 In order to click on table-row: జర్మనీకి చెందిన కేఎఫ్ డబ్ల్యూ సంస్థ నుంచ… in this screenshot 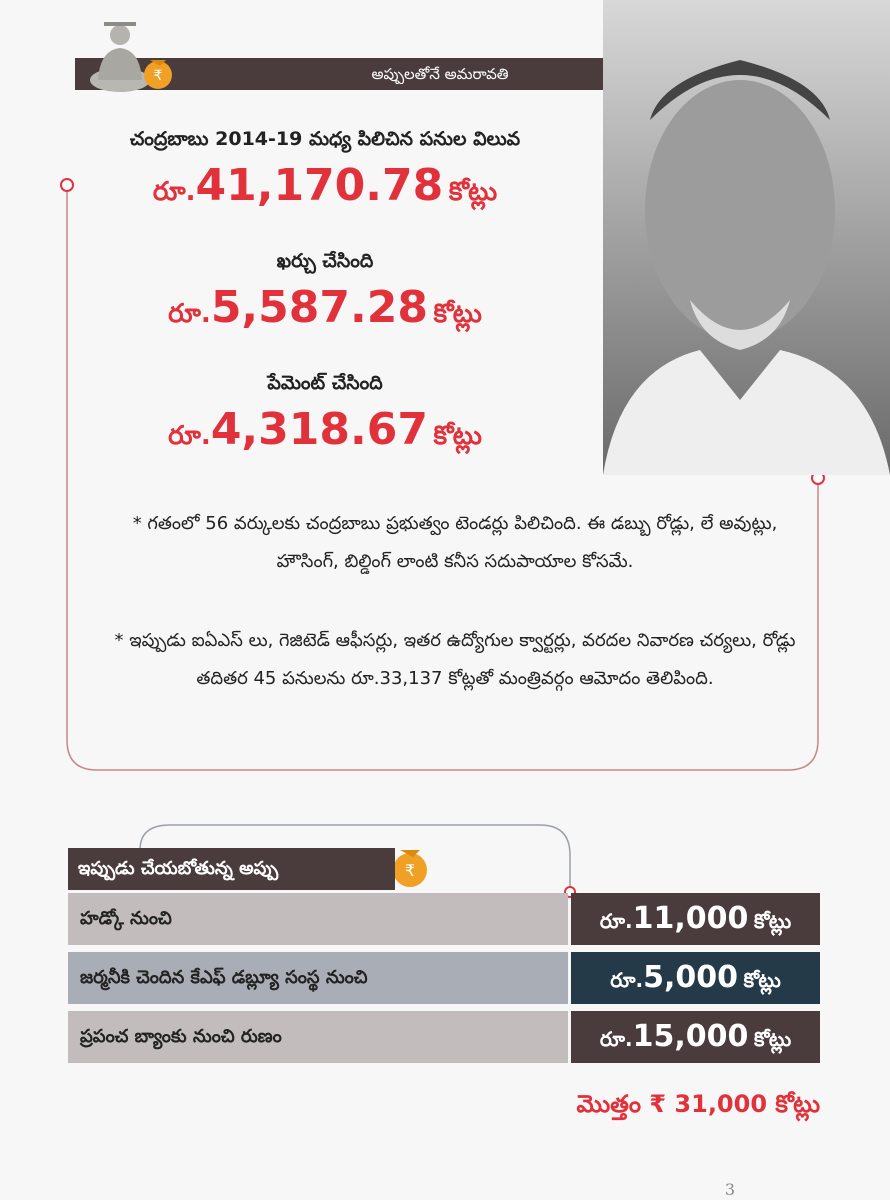, I will do `click(444, 978)`.